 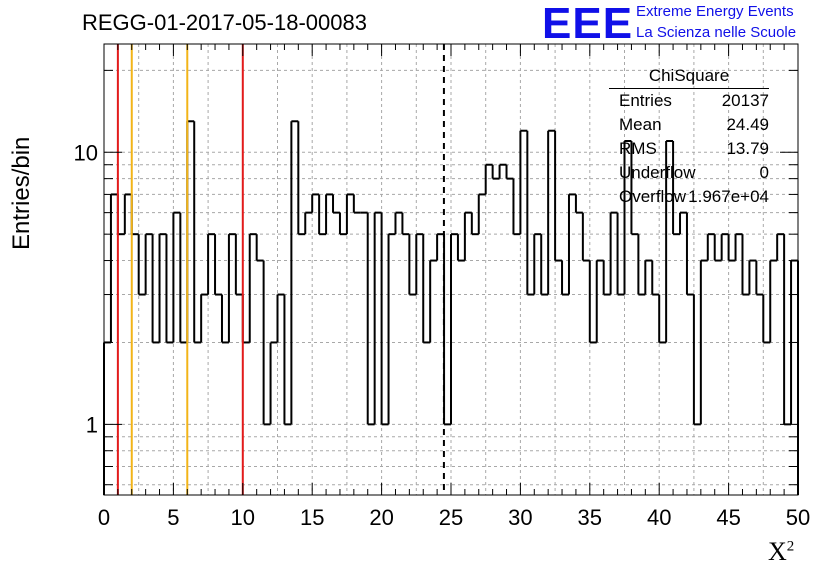 I want to click on x-tick-label: 50, so click(x=798, y=517).